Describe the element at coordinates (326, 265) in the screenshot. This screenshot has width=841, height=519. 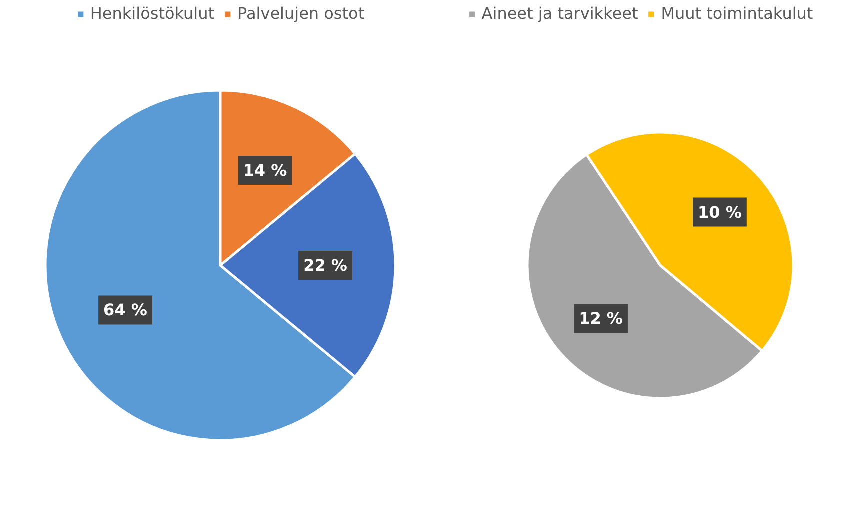
I see `data-label: 22 %` at that location.